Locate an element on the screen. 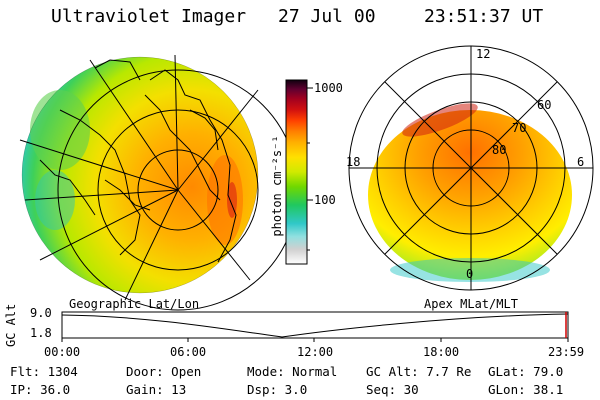 Image resolution: width=600 pixels, height=400 pixels. info-gain: Gain: 13 is located at coordinates (156, 389).